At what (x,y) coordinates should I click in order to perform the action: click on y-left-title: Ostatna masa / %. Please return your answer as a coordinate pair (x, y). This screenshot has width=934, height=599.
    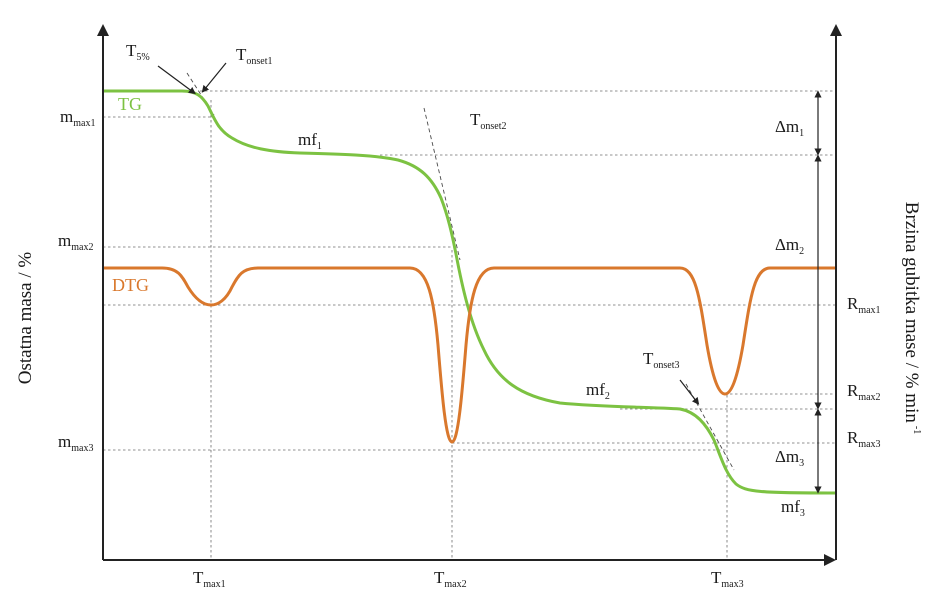
    Looking at the image, I should click on (25, 318).